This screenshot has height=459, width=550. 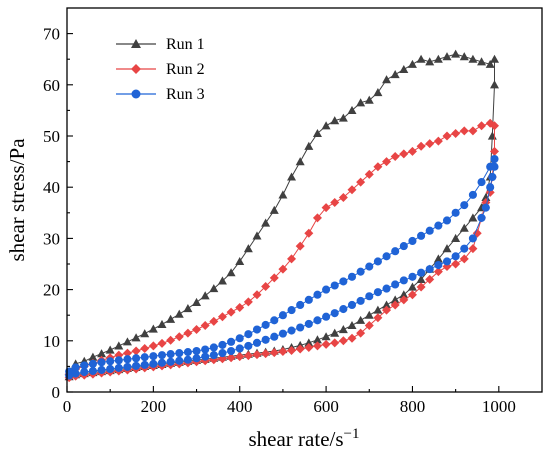 What do you see at coordinates (499, 406) in the screenshot?
I see `x-tick-label: 1000` at bounding box center [499, 406].